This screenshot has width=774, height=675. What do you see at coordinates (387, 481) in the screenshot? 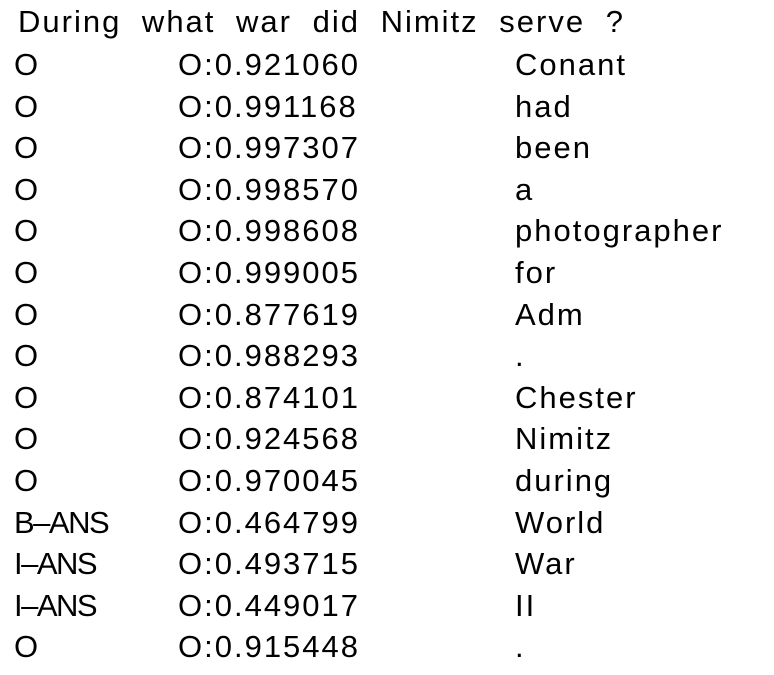
I see `token-row: O O:0.970045 during` at bounding box center [387, 481].